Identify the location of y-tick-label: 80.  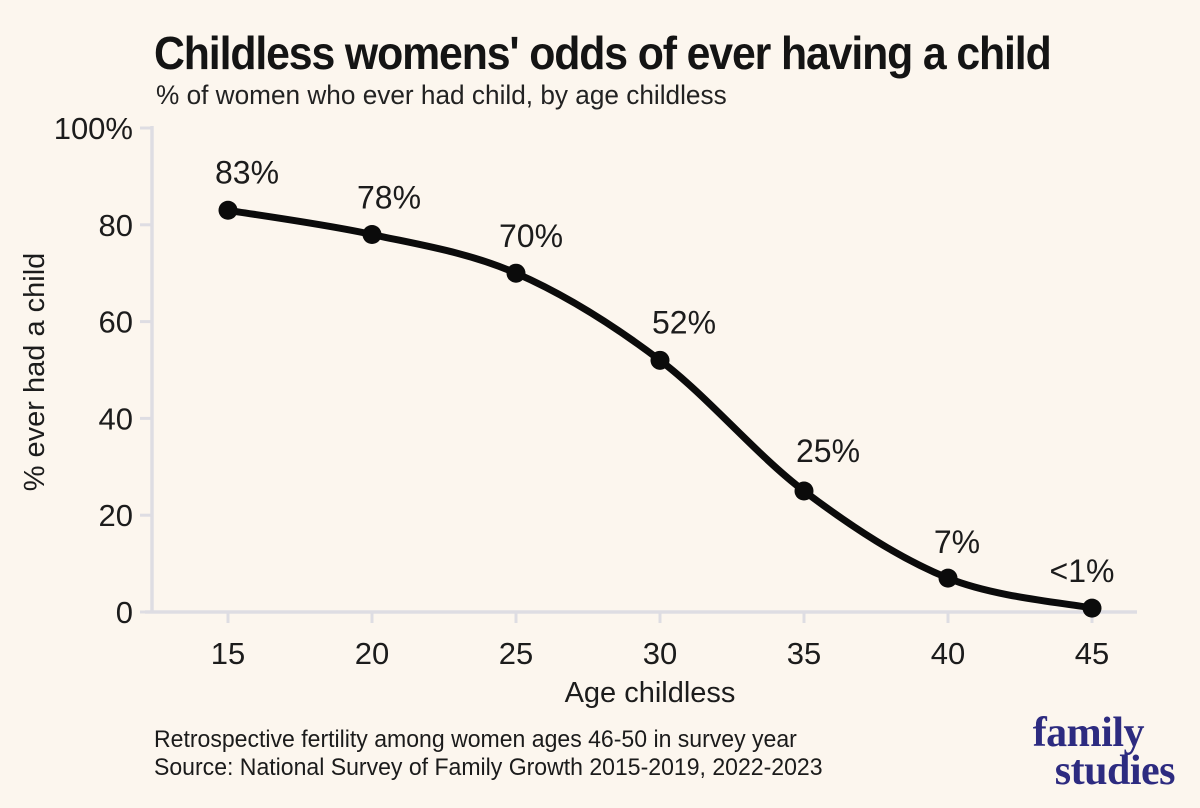
(116, 225).